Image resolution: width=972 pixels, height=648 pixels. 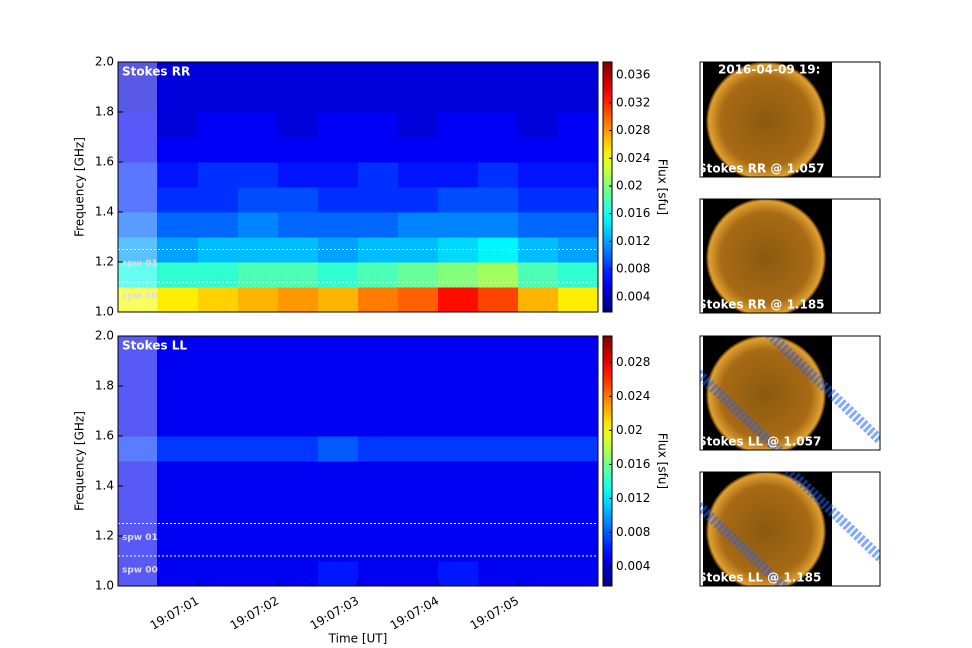 I want to click on solar-image: Stokes LL @ 1.057, so click(x=790, y=393).